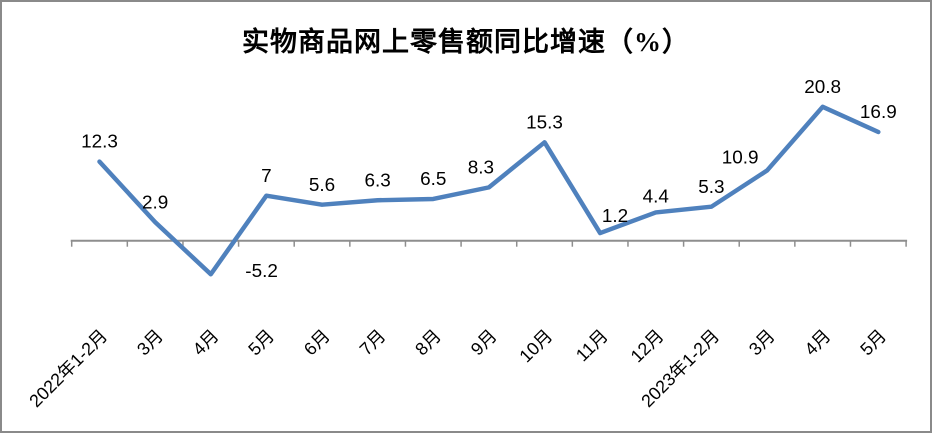 The image size is (932, 433). What do you see at coordinates (155, 201) in the screenshot?
I see `data-point-label: 2.9` at bounding box center [155, 201].